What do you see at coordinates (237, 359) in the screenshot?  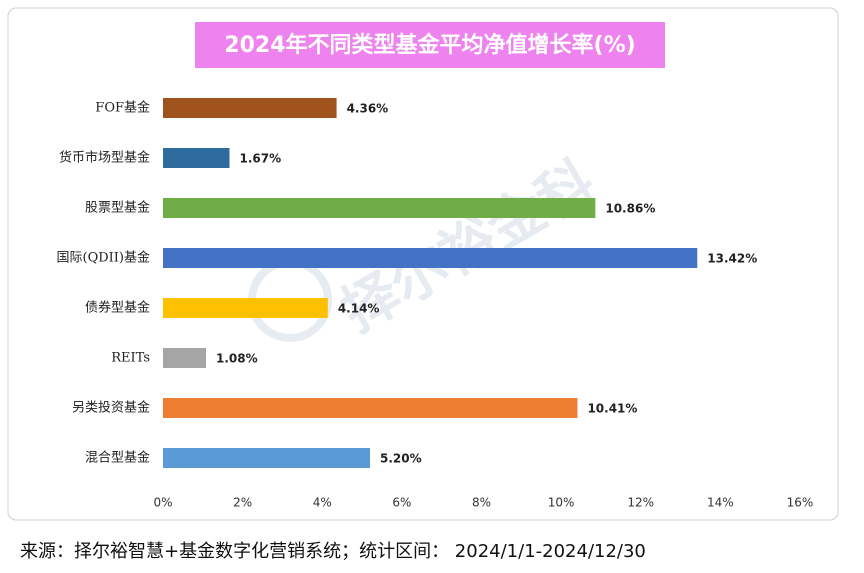 I see `value-label: 1.08%` at bounding box center [237, 359].